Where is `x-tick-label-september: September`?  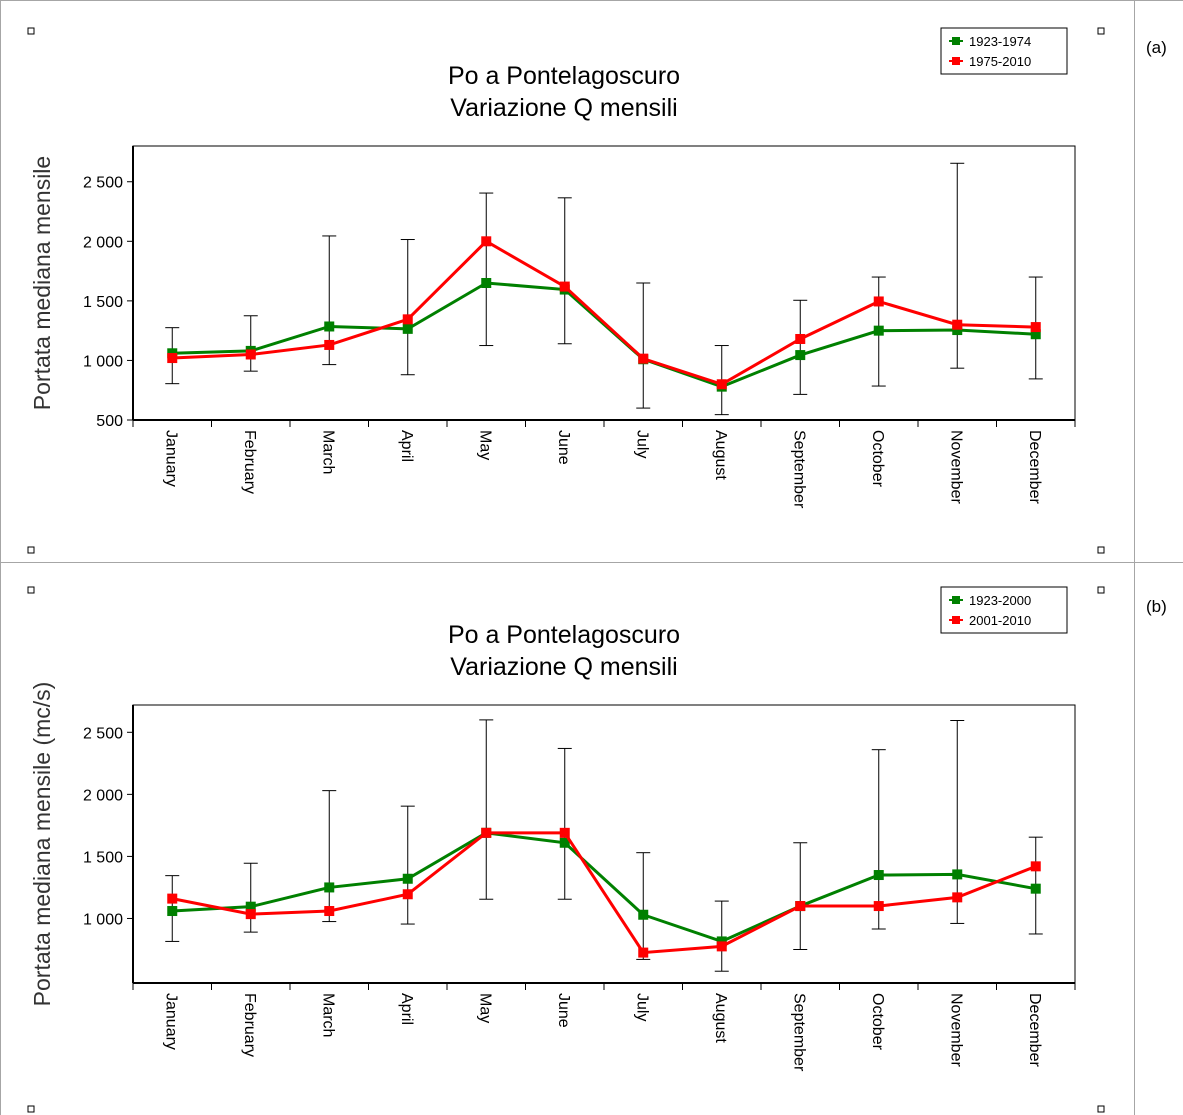
x-tick-label-september: September is located at coordinates (798, 1032).